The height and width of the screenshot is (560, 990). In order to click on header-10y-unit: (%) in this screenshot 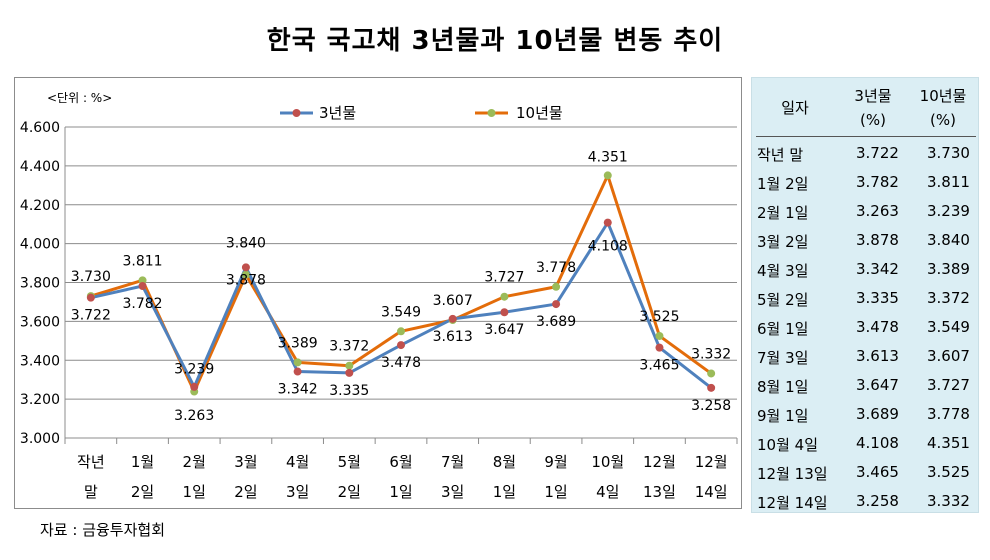, I will do `click(943, 120)`.